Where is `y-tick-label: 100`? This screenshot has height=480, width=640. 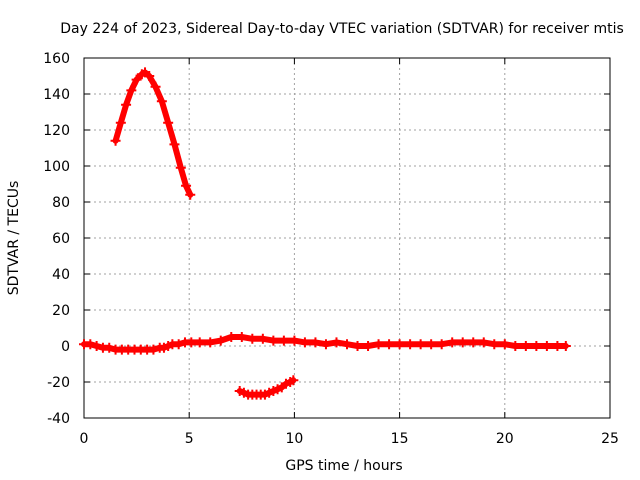 y-tick-label: 100 is located at coordinates (56, 167).